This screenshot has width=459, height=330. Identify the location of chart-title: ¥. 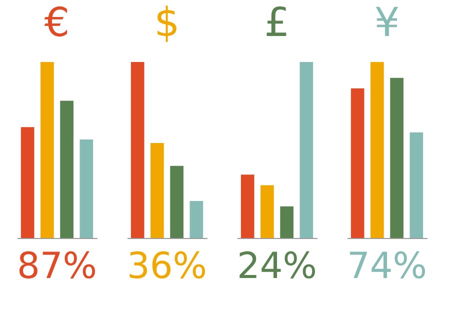
(387, 23).